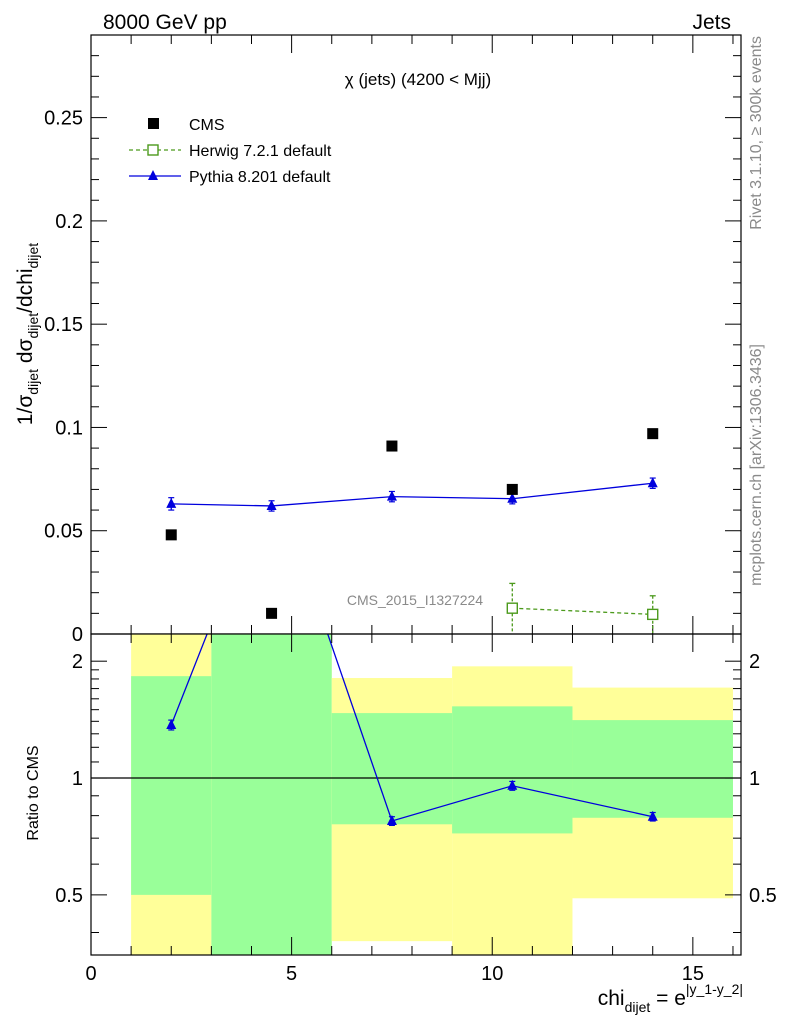 Image resolution: width=786 pixels, height=1024 pixels. What do you see at coordinates (754, 779) in the screenshot?
I see `ratio-y-tick-label-right: 1` at bounding box center [754, 779].